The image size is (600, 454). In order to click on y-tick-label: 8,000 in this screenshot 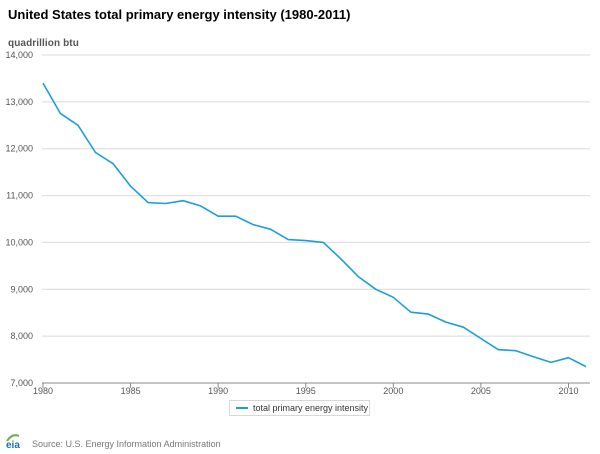, I will do `click(21, 336)`.